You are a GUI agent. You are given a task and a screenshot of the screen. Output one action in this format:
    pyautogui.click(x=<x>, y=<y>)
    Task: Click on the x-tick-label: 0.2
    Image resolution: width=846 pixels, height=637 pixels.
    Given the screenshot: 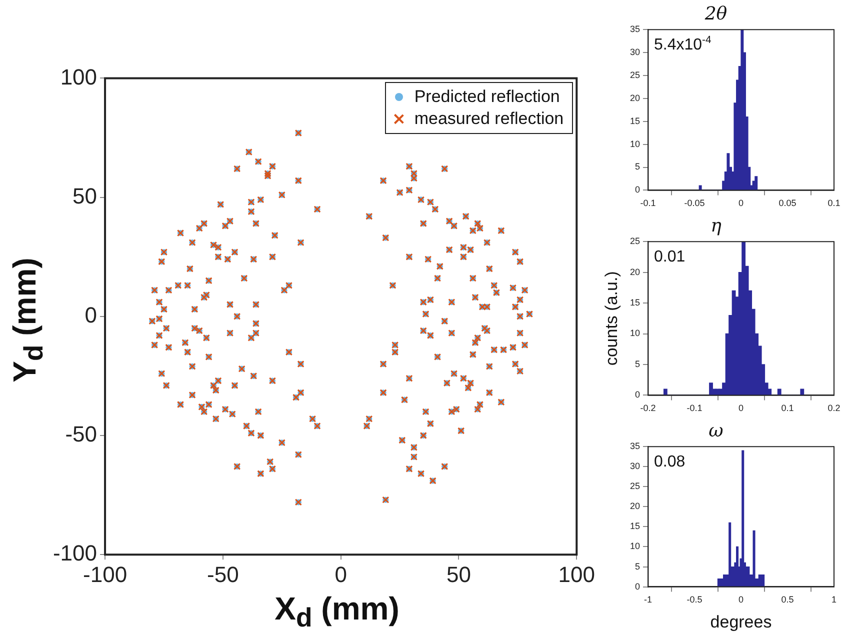 What is the action you would take?
    pyautogui.click(x=834, y=408)
    